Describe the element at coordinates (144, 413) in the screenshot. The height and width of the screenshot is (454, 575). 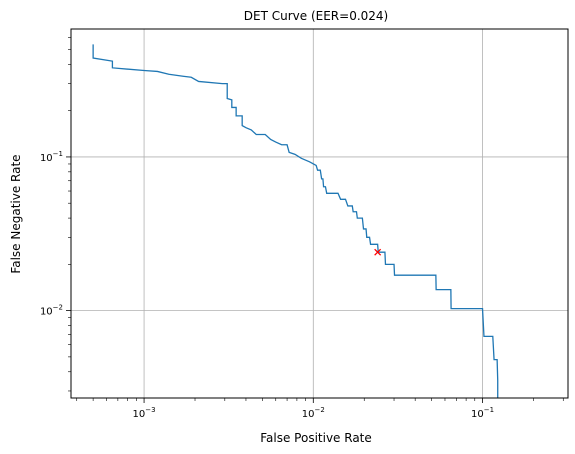
I see `x-tick-label: 10⁻³` at that location.